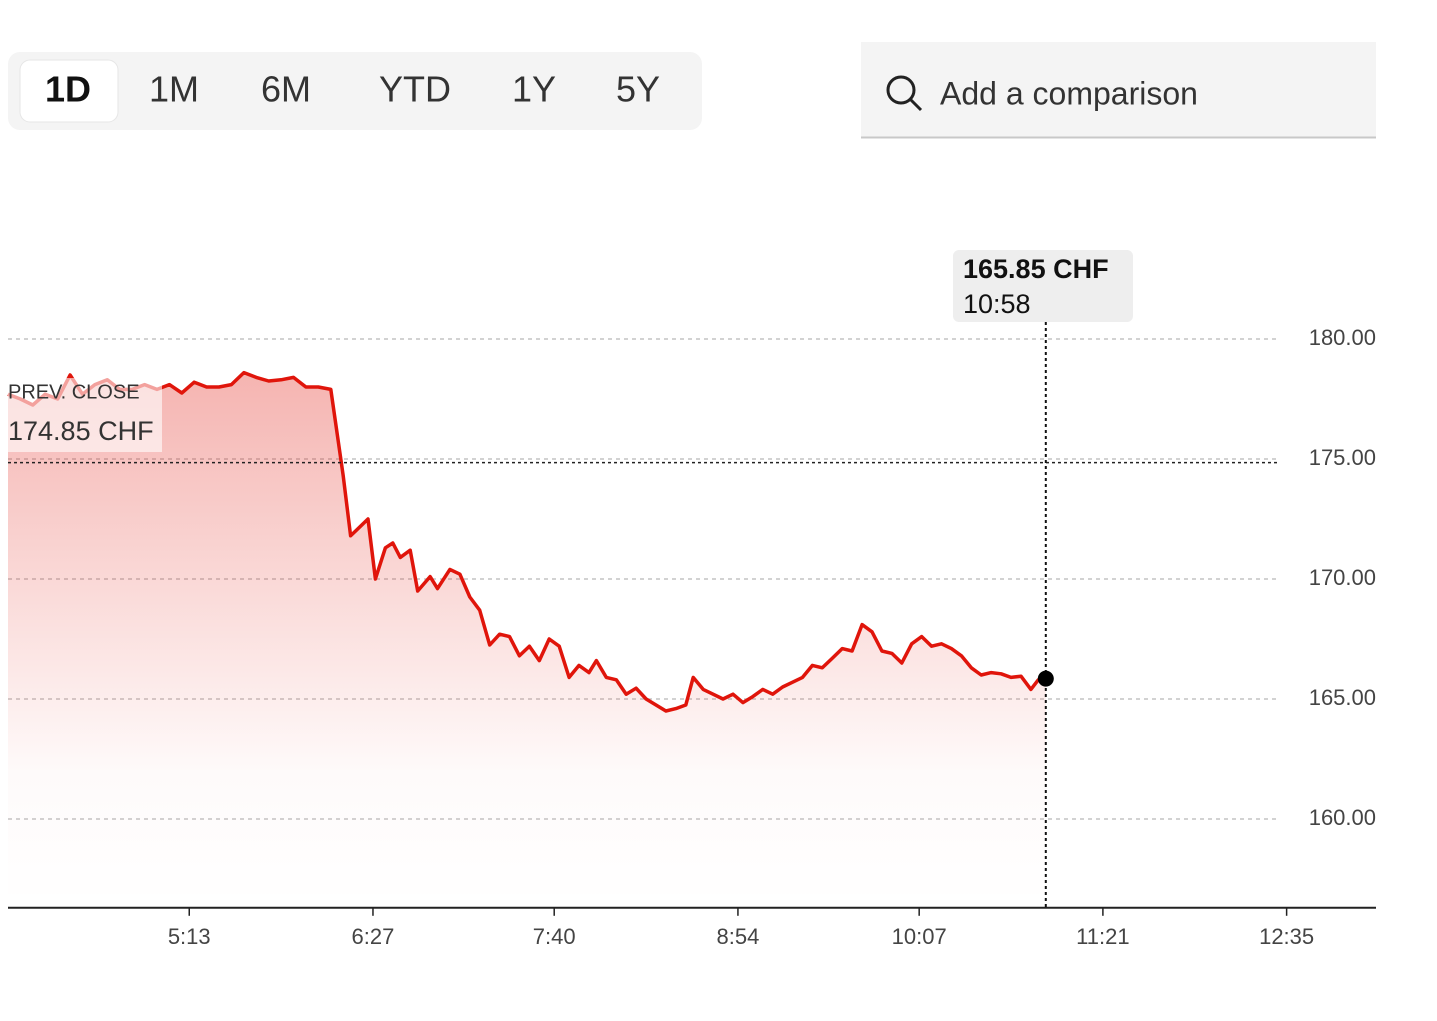 Image resolution: width=1437 pixels, height=1021 pixels. I want to click on range-button: 1M, so click(174, 89).